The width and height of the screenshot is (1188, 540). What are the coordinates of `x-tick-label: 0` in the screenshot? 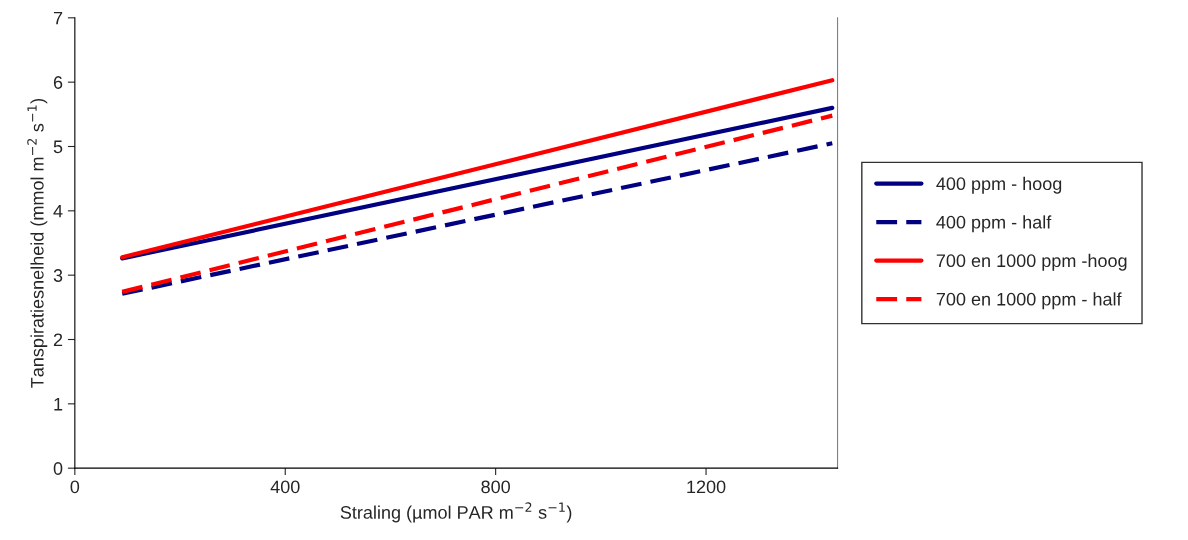 It's located at (75, 487).